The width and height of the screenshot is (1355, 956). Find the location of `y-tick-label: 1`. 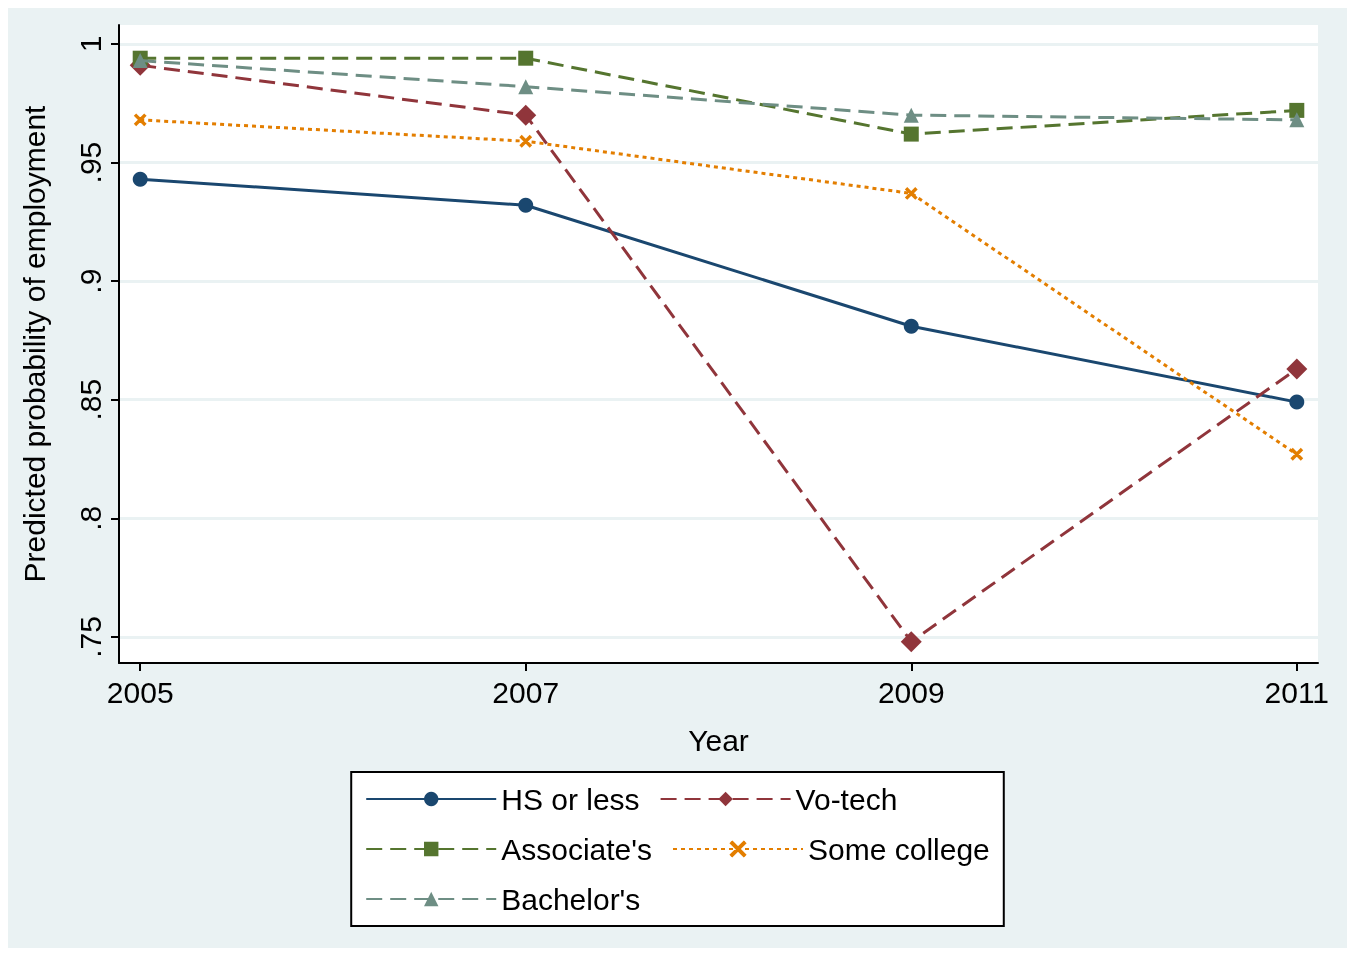

y-tick-label: 1 is located at coordinates (90, 44).